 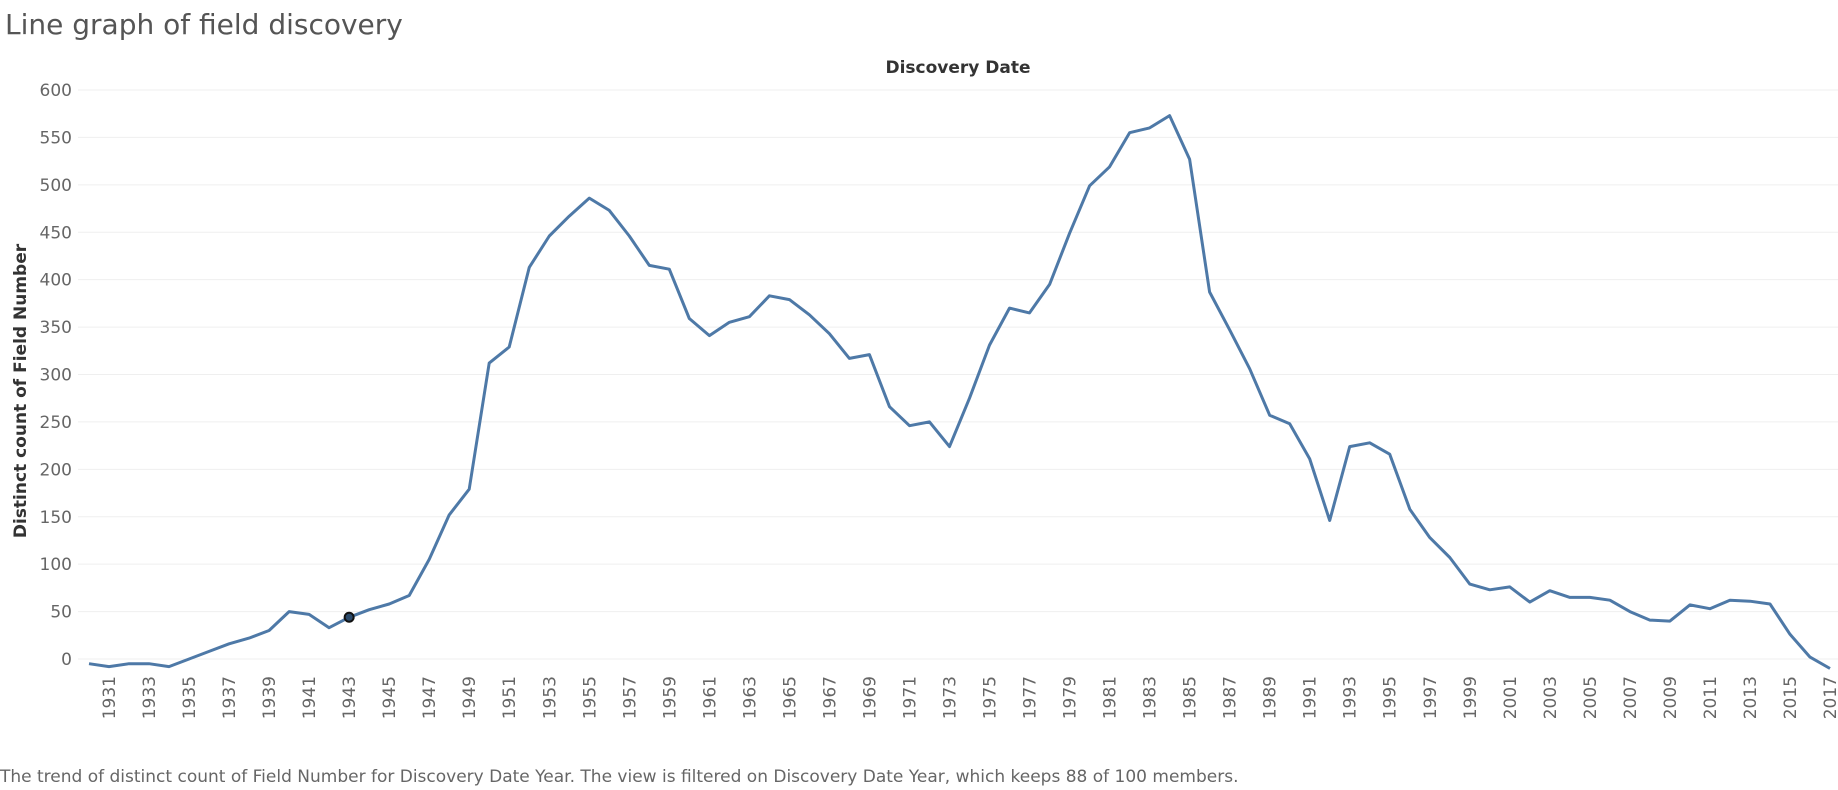 What do you see at coordinates (957, 68) in the screenshot?
I see `chart-title: Discovery Date` at bounding box center [957, 68].